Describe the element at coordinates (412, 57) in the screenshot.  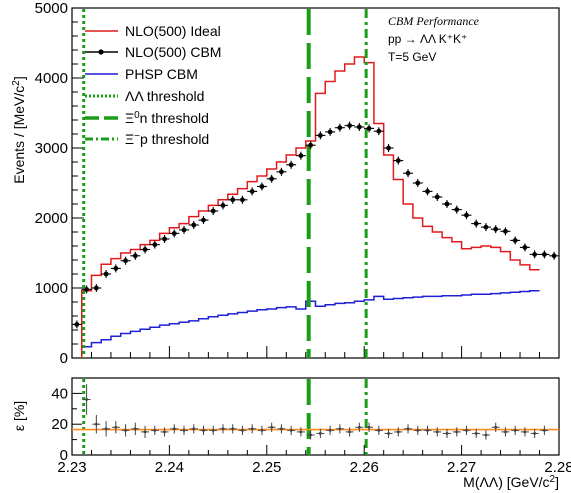
I see `annotation-energy: T=5 GeV` at that location.